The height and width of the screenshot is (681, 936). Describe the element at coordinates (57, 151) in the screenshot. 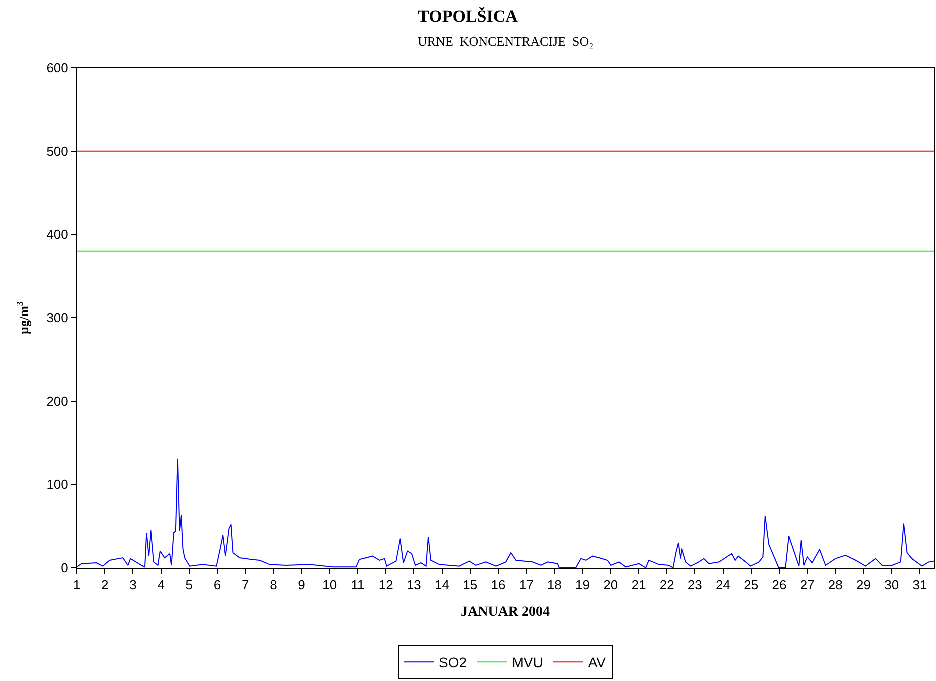

I see `y-tick-label: 500` at that location.